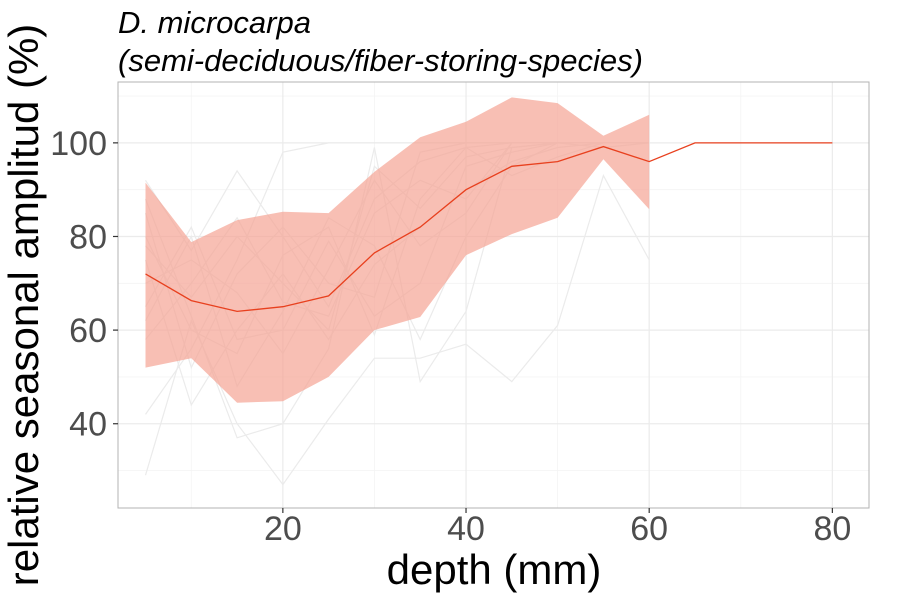 This screenshot has height=600, width=900. I want to click on x-tick-labels: 20 40 60 80, so click(557, 529).